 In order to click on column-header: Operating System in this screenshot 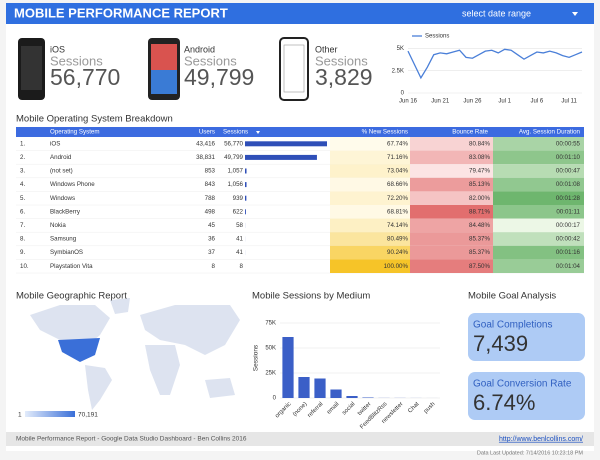, I will do `click(75, 132)`.